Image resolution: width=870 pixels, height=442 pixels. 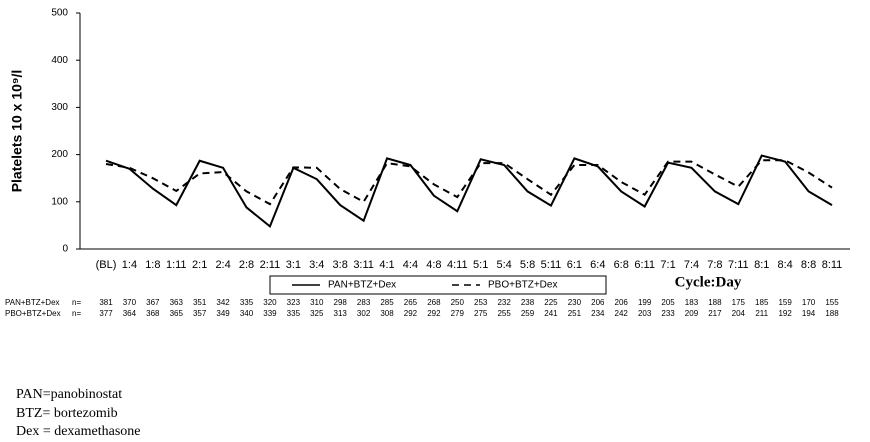 What do you see at coordinates (691, 265) in the screenshot?
I see `x-tick-label: 7:4` at bounding box center [691, 265].